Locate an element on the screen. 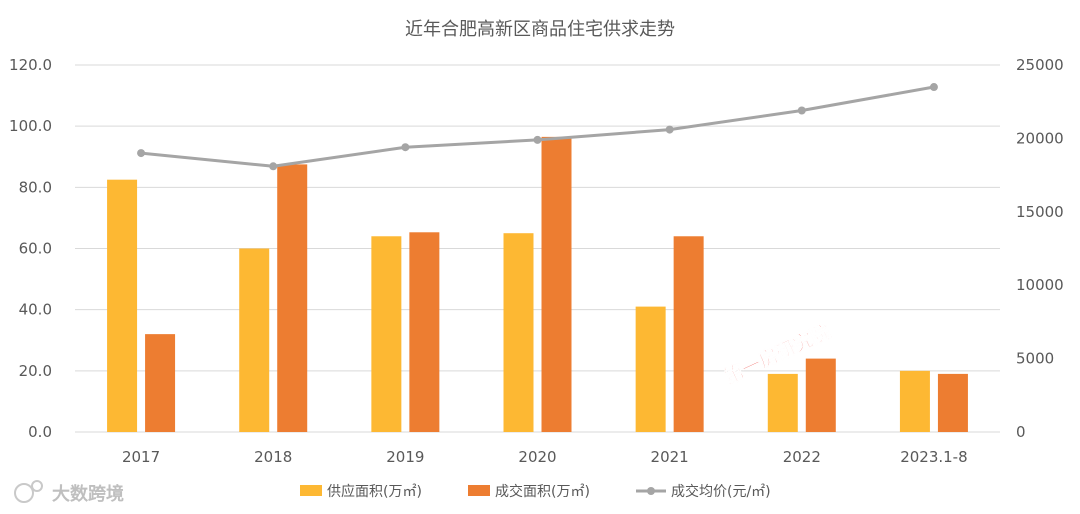  left-axis-tick-label: 20.0 is located at coordinates (35, 371).